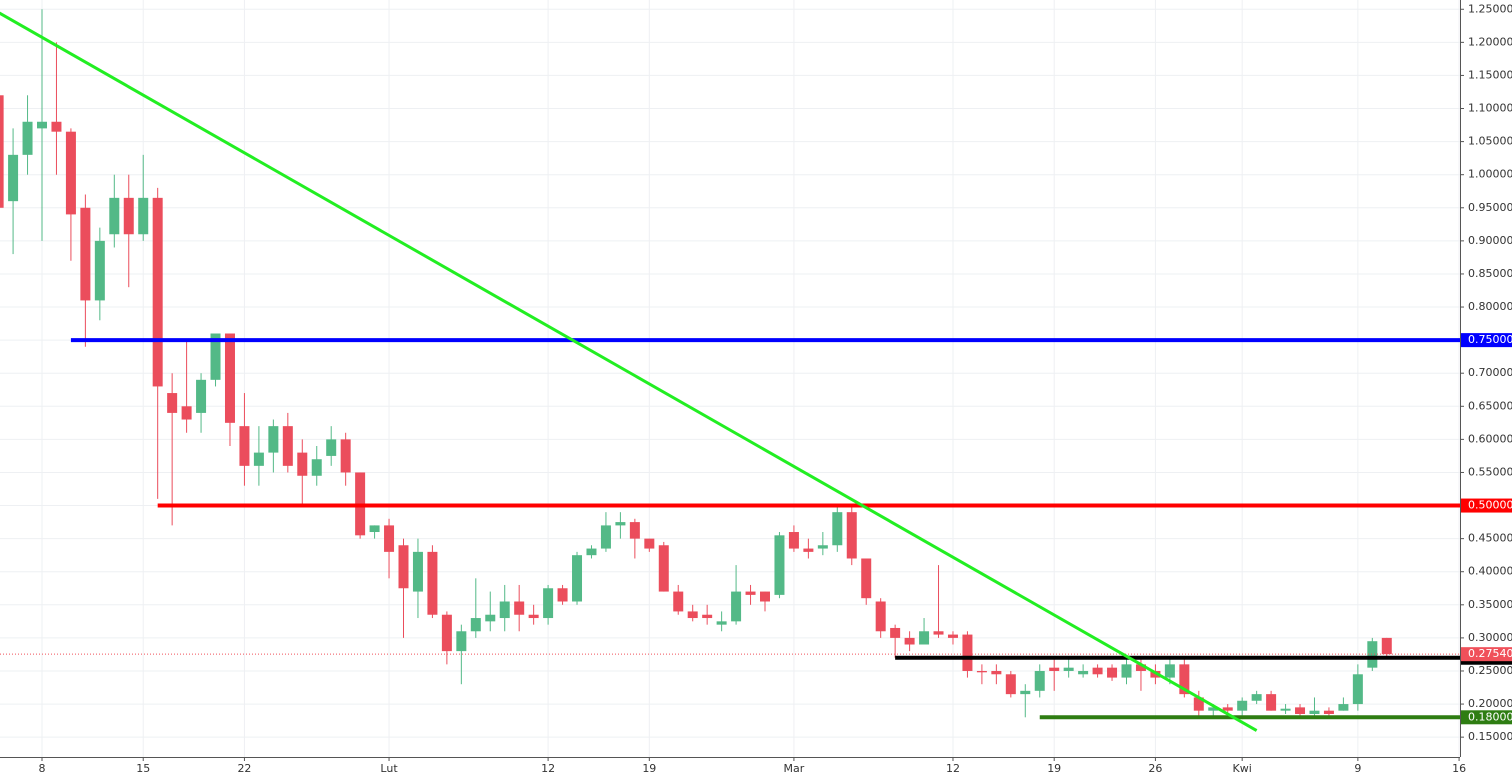  I want to click on x-tick-label: 9, so click(1357, 768).